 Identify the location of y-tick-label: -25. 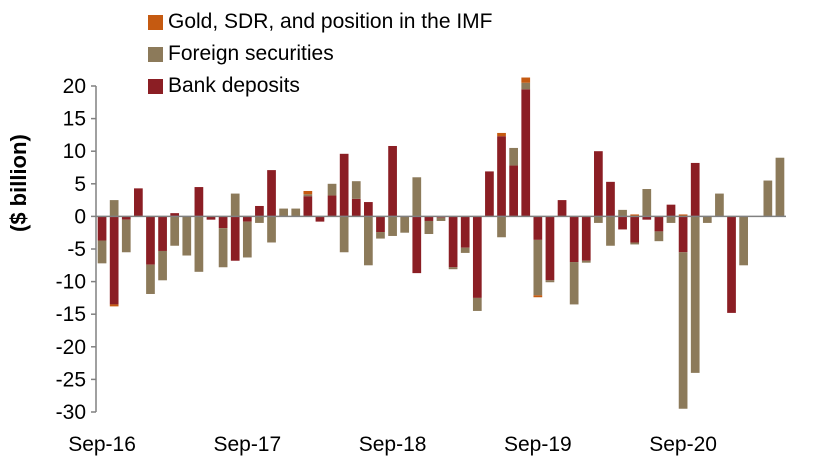
(71, 379).